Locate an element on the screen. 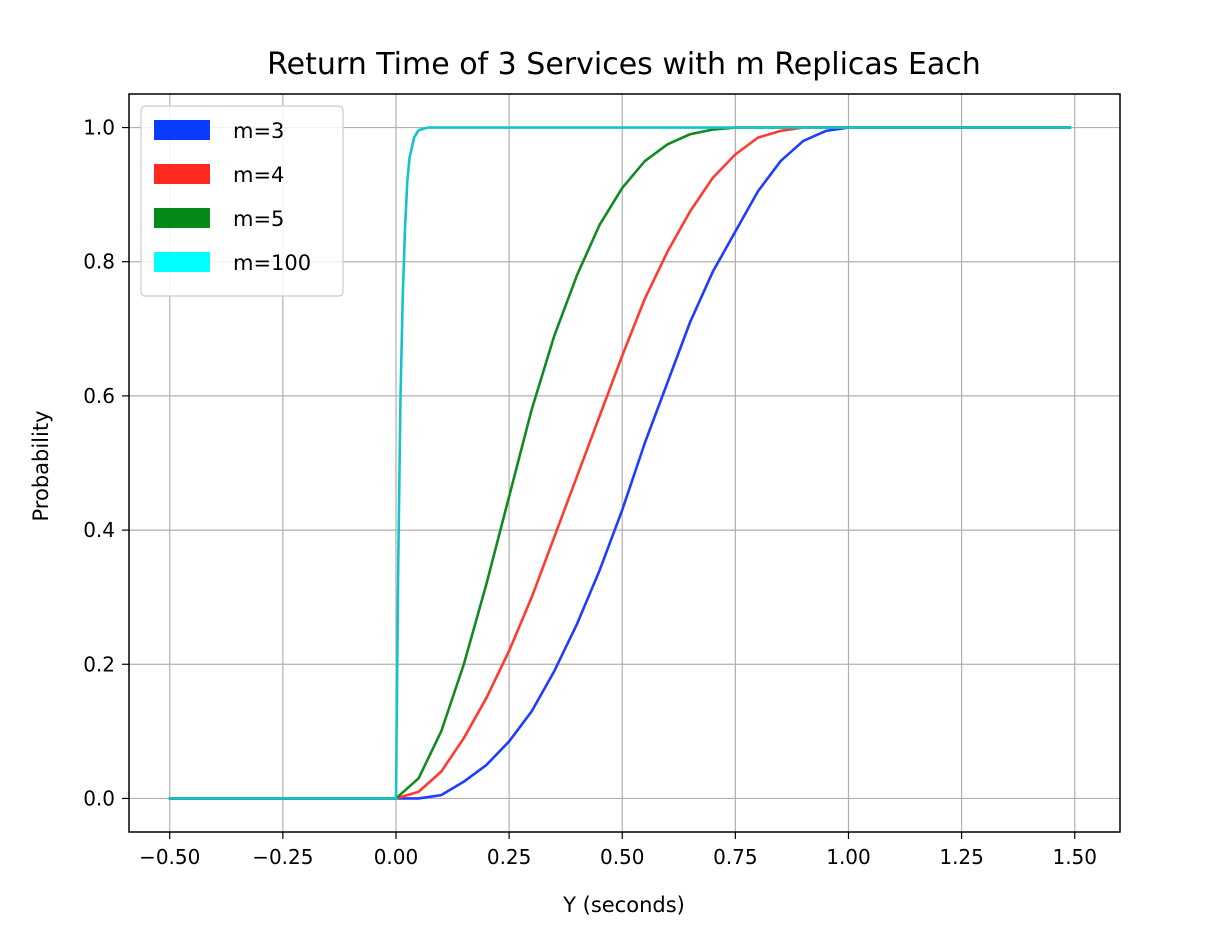  x-tick-label: 0.50 is located at coordinates (622, 857).